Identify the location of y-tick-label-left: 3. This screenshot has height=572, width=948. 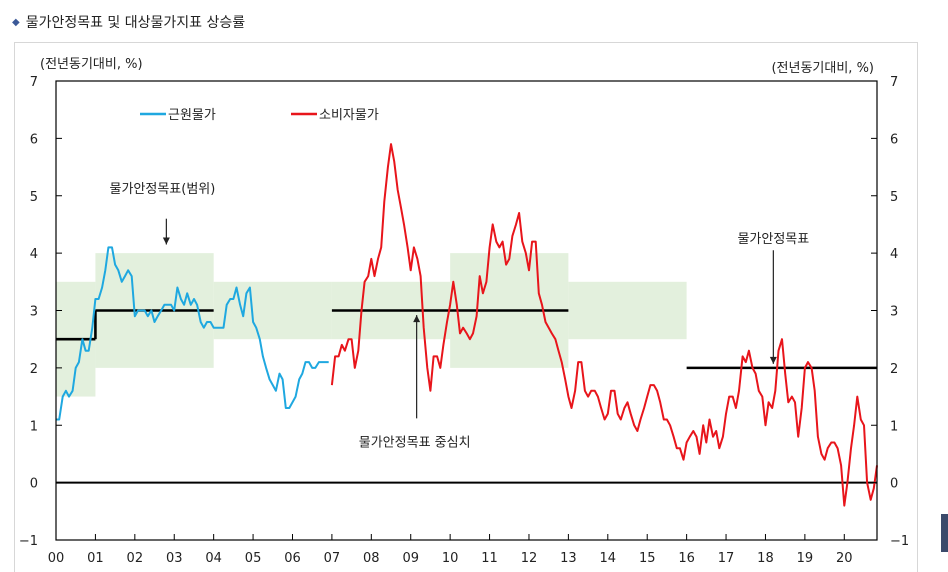
(34, 312).